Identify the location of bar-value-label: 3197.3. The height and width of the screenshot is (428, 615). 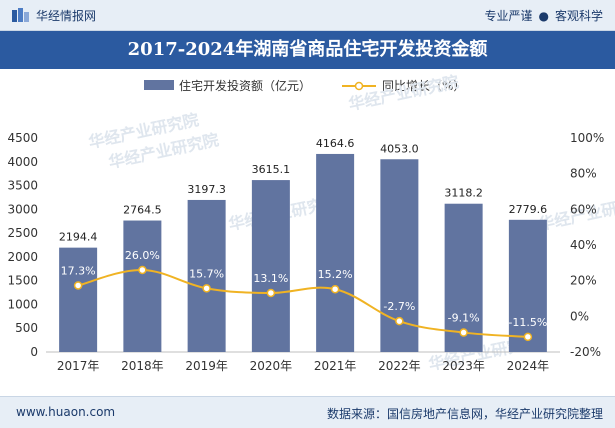
(206, 189).